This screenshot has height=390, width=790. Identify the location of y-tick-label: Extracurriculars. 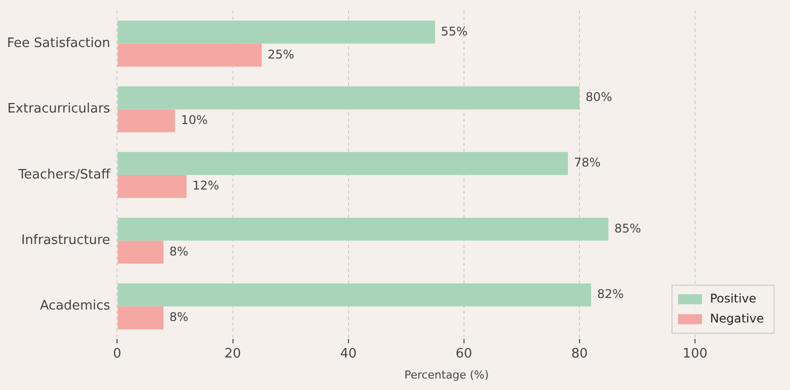
(58, 109).